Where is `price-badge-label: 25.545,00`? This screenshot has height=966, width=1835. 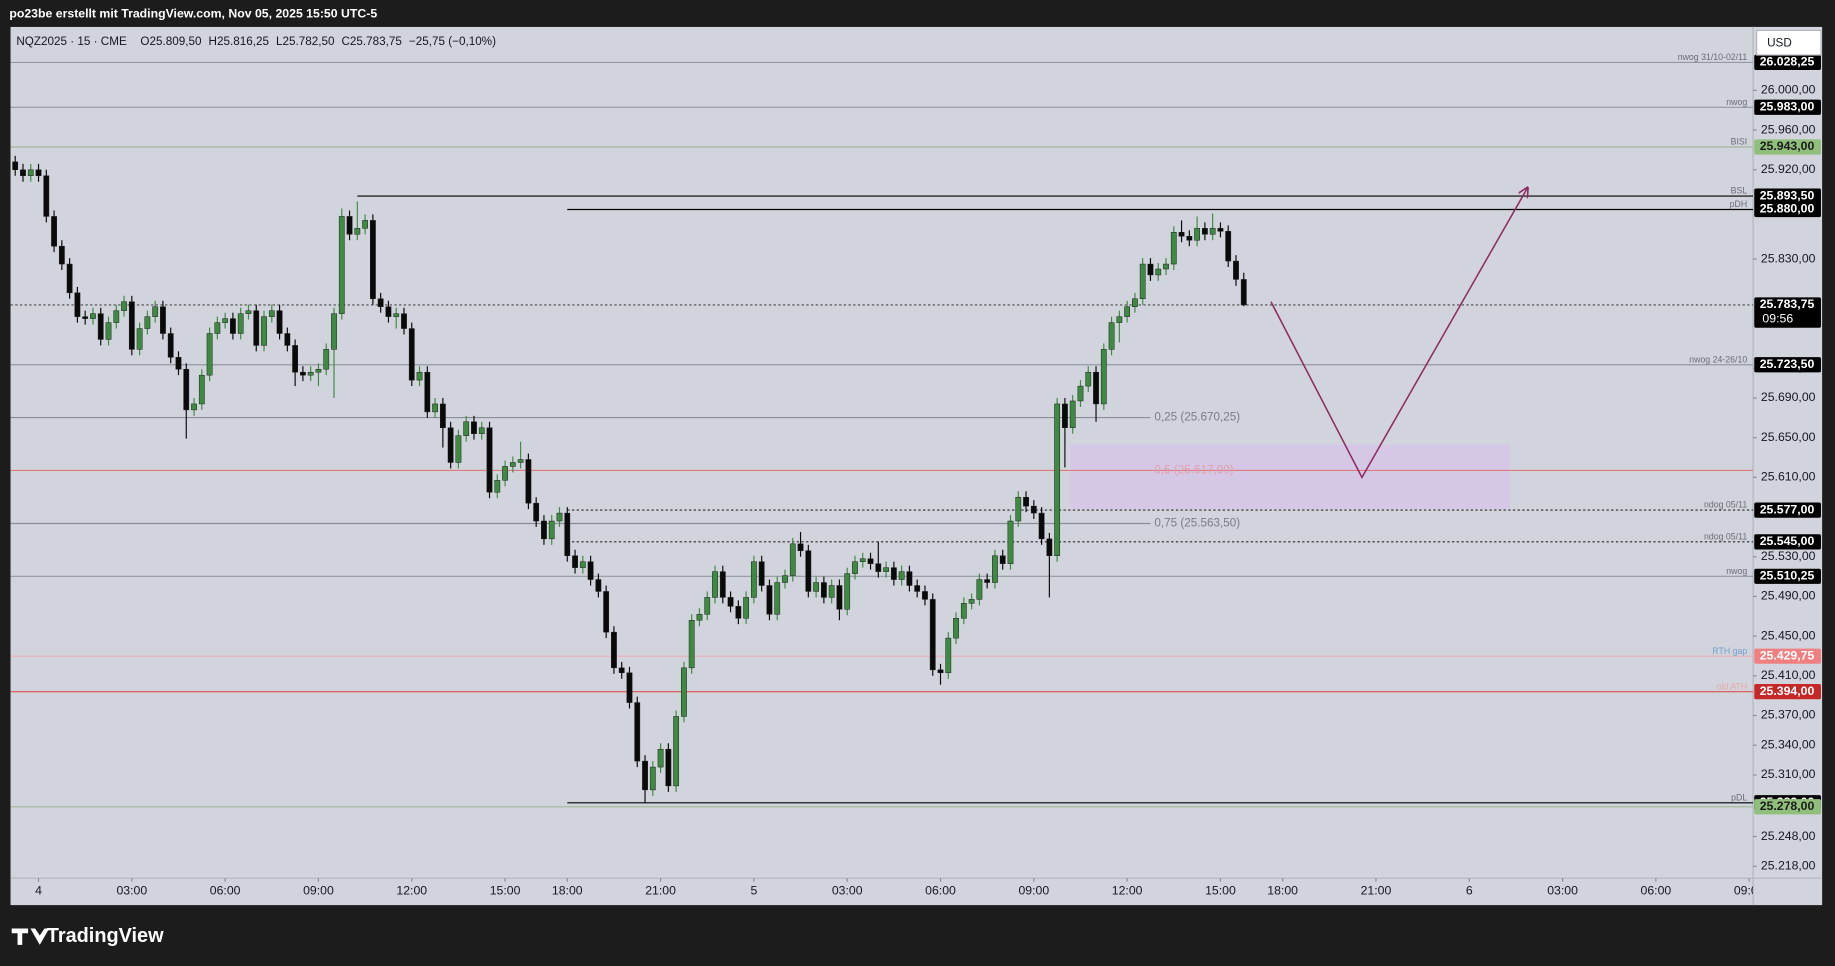 price-badge-label: 25.545,00 is located at coordinates (1787, 541).